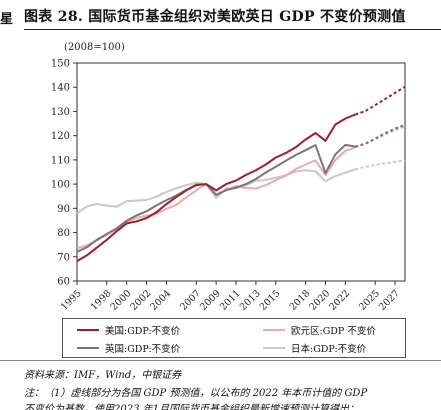  Describe the element at coordinates (389, 300) in the screenshot. I see `x-tick-label: 2027` at that location.